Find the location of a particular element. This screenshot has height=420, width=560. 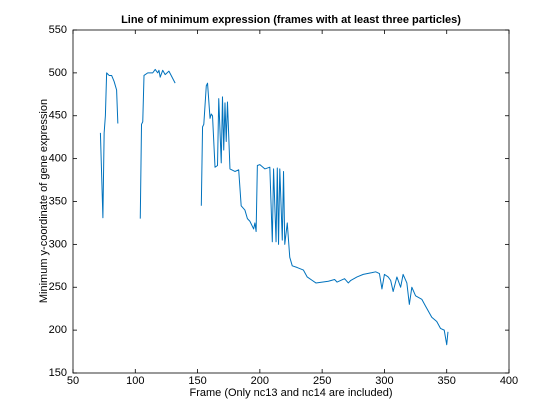

y-tick-label: 450 is located at coordinates (58, 116).